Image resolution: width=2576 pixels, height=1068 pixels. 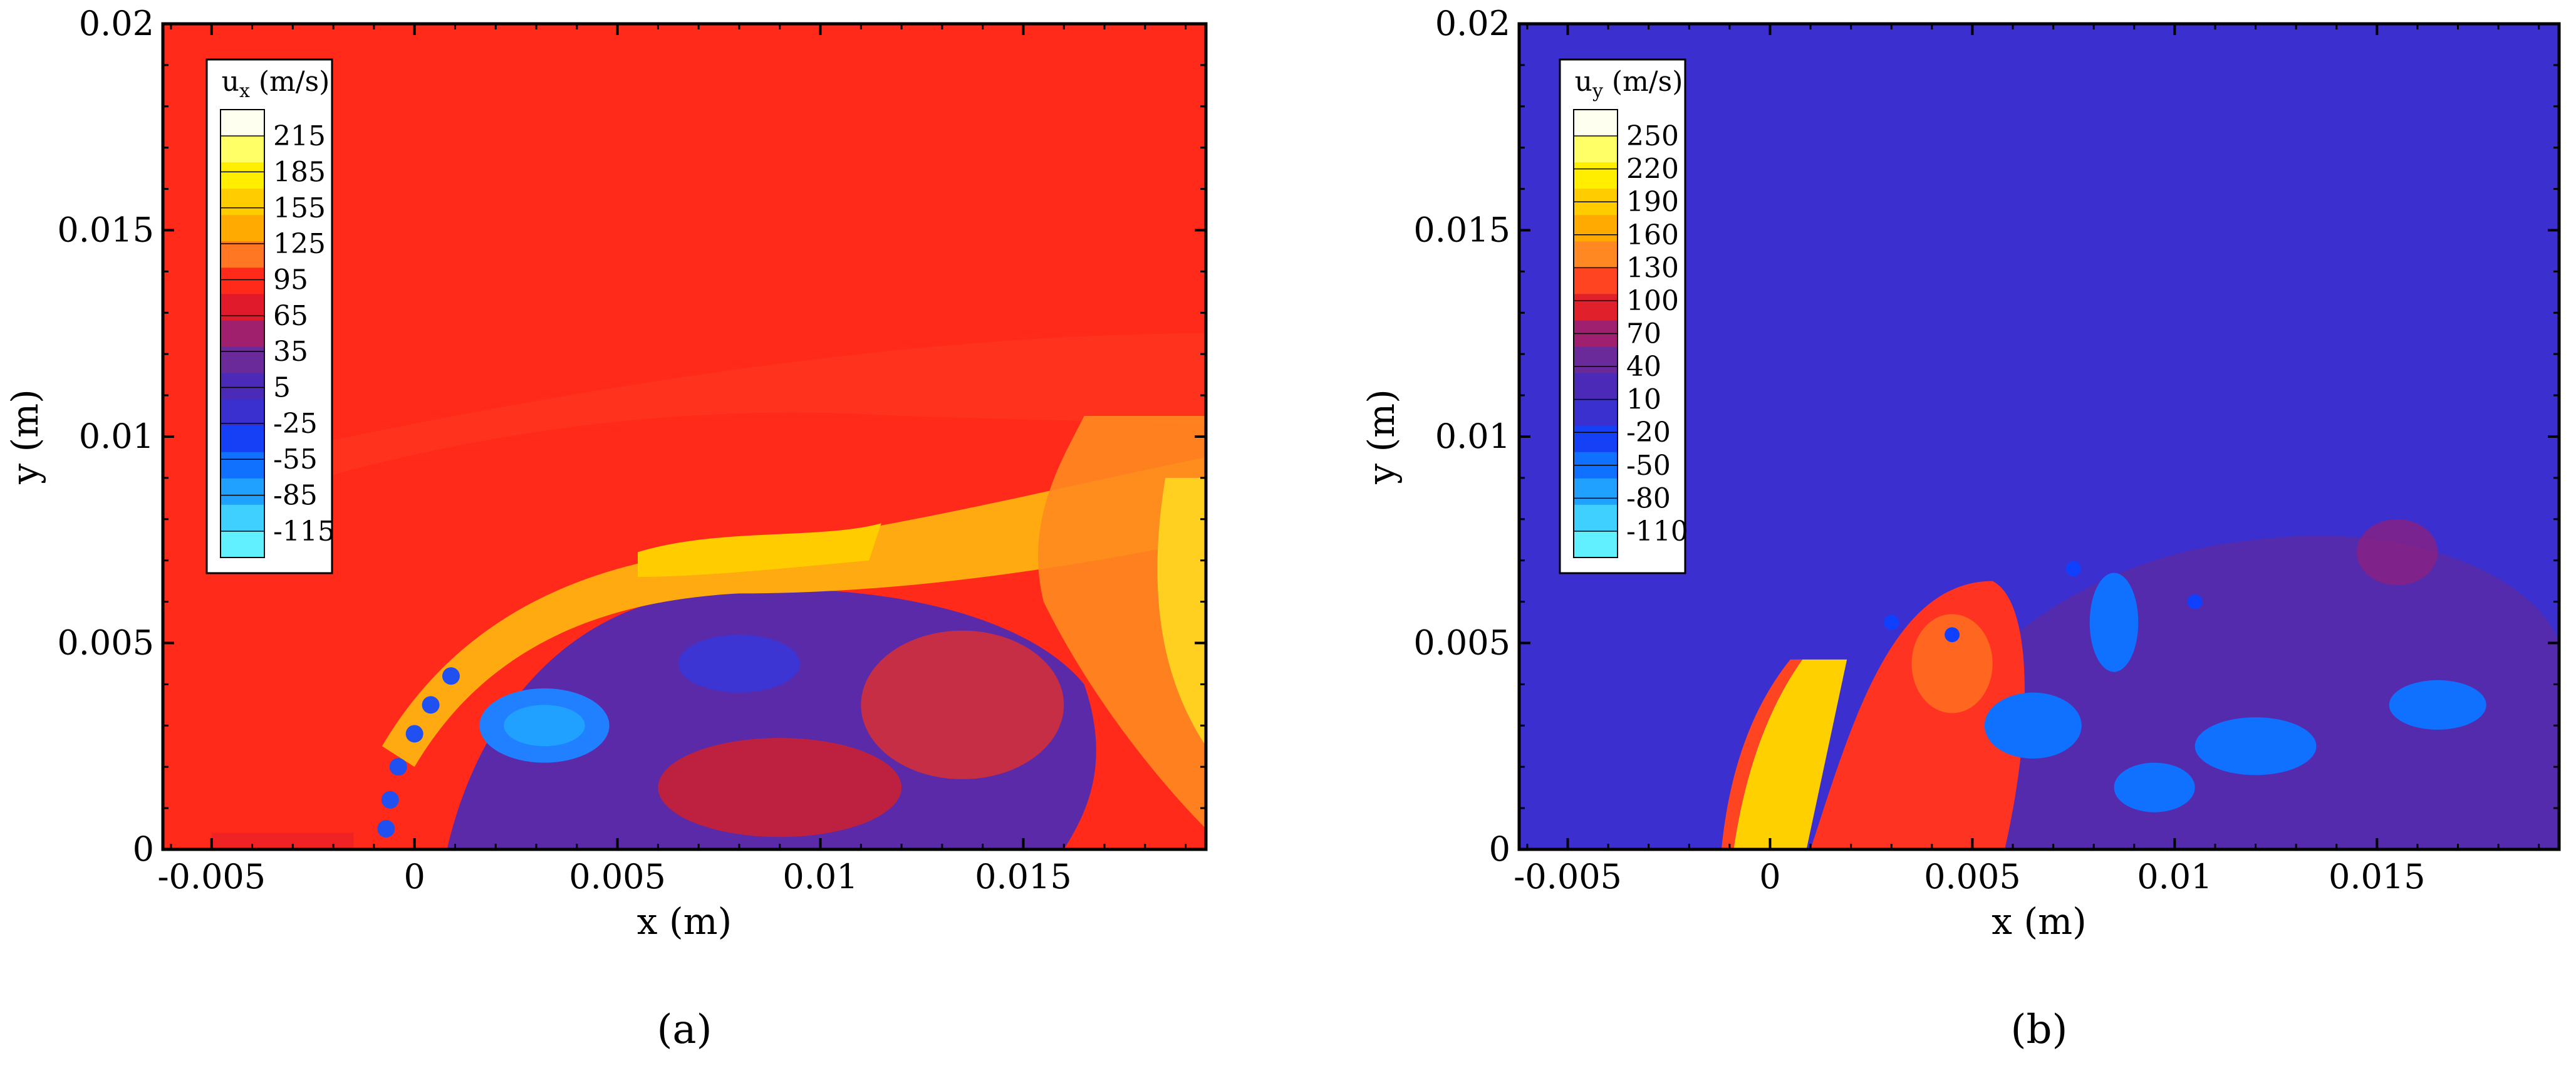 What do you see at coordinates (290, 280) in the screenshot?
I see `colorbar-label: 95` at bounding box center [290, 280].